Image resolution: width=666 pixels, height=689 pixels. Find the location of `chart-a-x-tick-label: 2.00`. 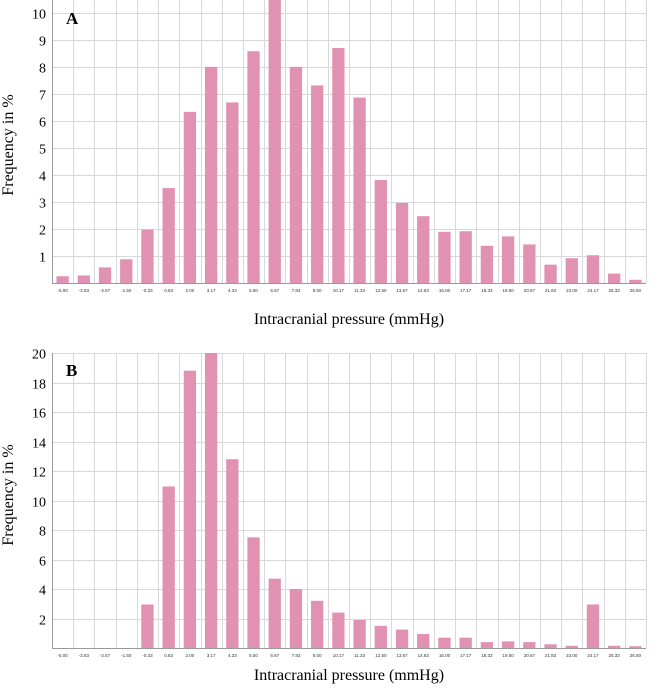

chart-a-x-tick-label: 2.00 is located at coordinates (190, 290).